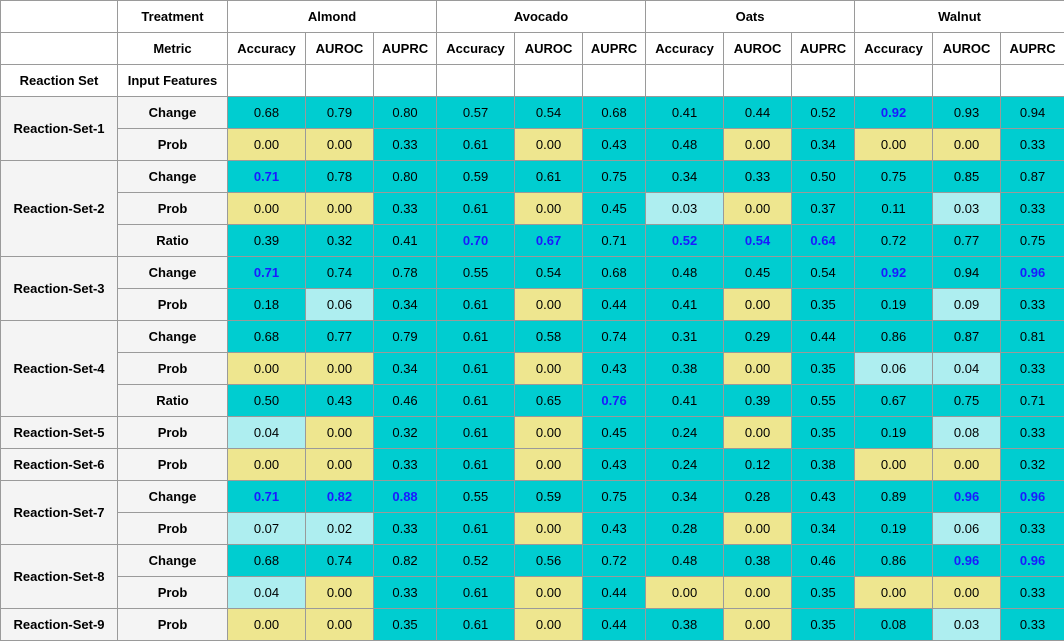 Image resolution: width=1064 pixels, height=641 pixels. What do you see at coordinates (758, 336) in the screenshot?
I see `value-cell: 0.29` at bounding box center [758, 336].